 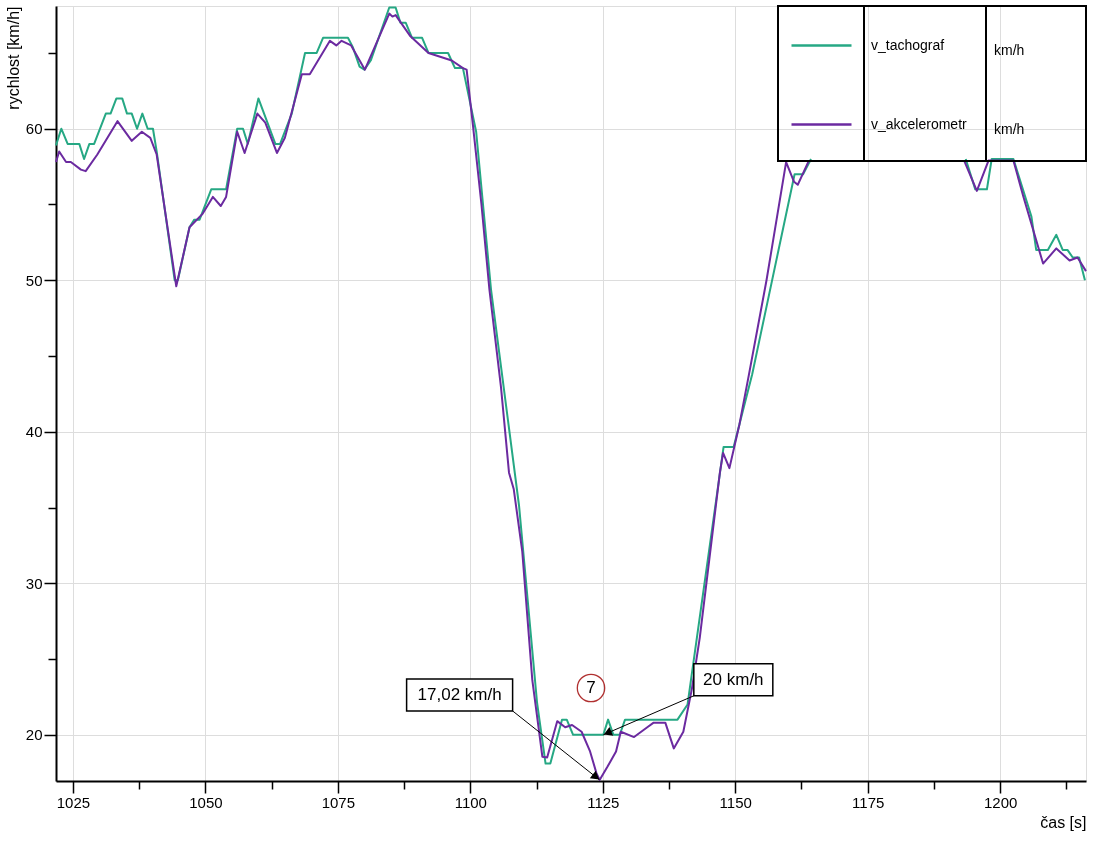 What do you see at coordinates (591, 687) in the screenshot?
I see `annotation: 7` at bounding box center [591, 687].